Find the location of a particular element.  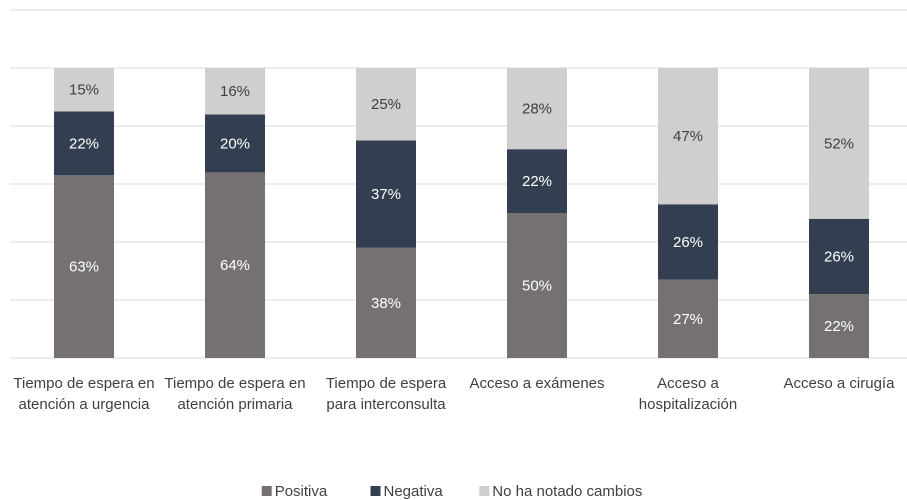

legend-label: No ha notado cambios is located at coordinates (567, 491).